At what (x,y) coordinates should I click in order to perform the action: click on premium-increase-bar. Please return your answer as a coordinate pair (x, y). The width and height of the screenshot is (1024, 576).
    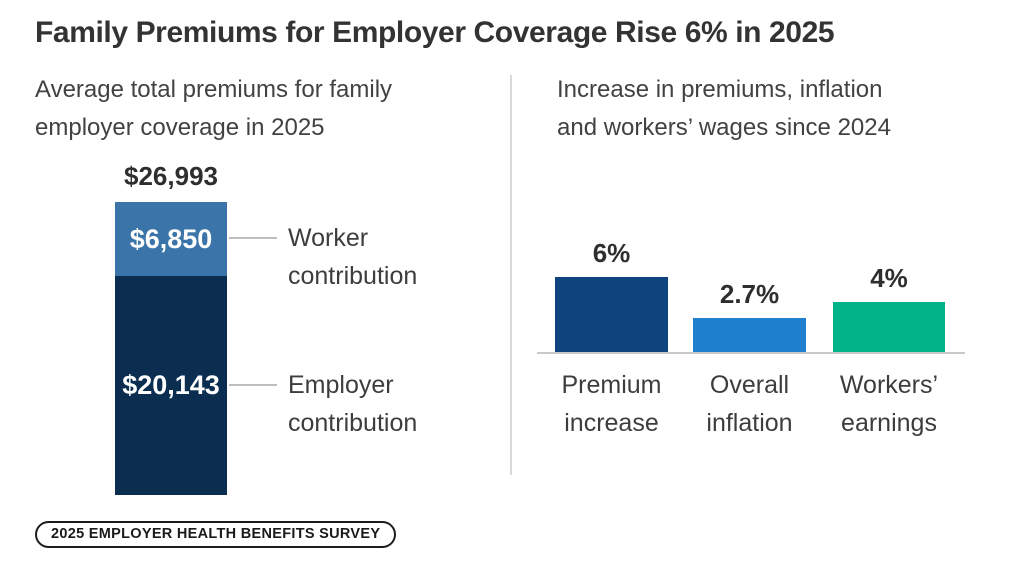
    Looking at the image, I should click on (611, 314).